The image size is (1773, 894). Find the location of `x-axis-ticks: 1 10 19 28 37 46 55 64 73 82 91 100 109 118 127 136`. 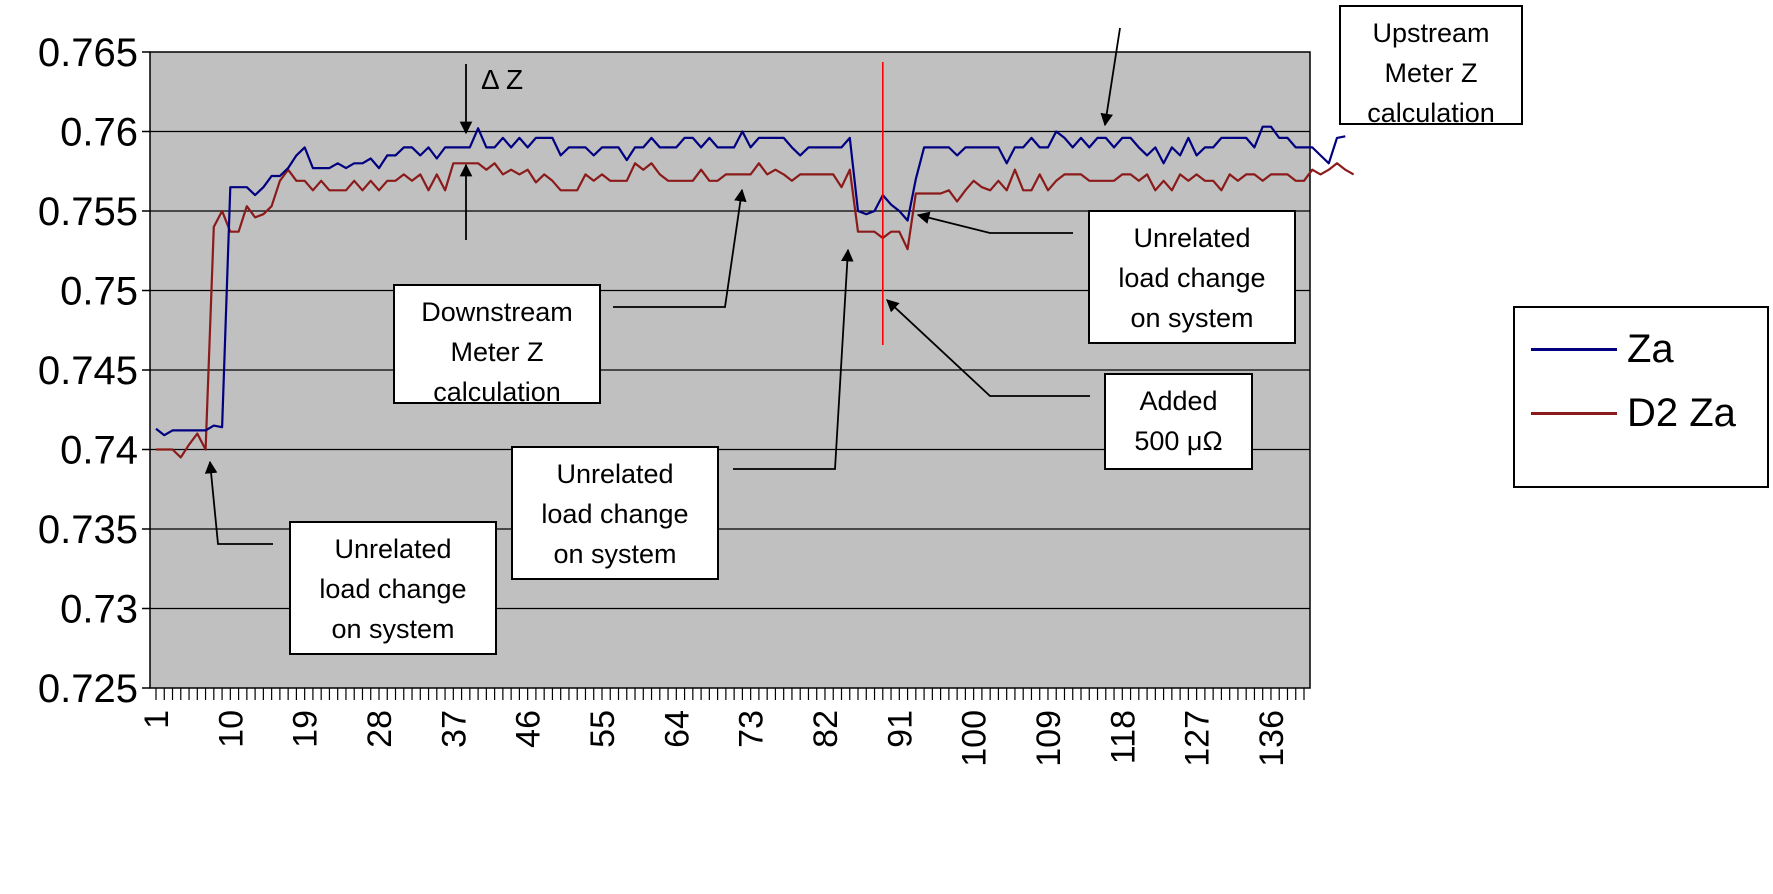

x-axis-ticks: 1 10 19 28 37 46 55 64 73 82 91 100 109 118 127 136 is located at coordinates (721, 727).